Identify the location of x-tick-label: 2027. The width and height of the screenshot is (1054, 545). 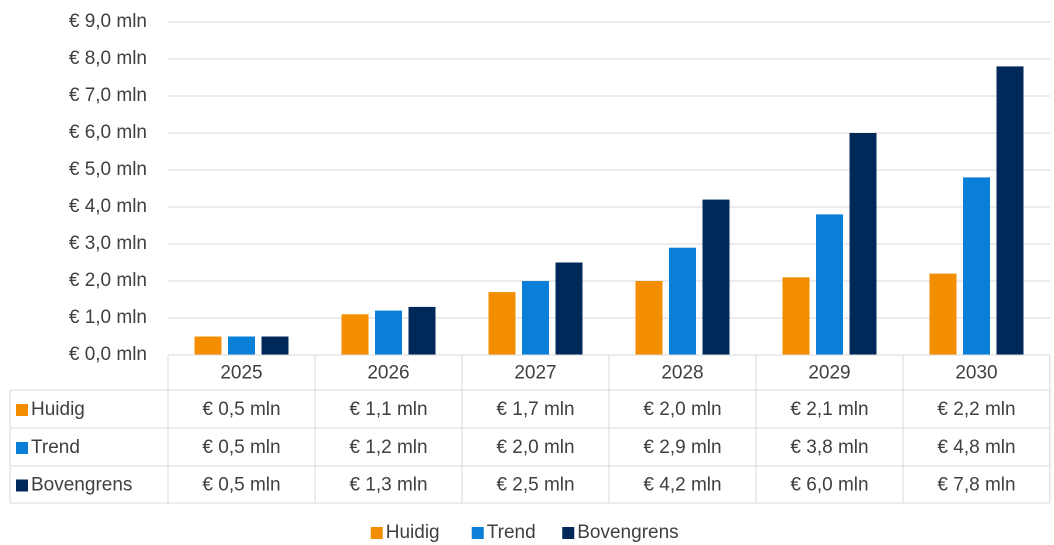
(535, 373).